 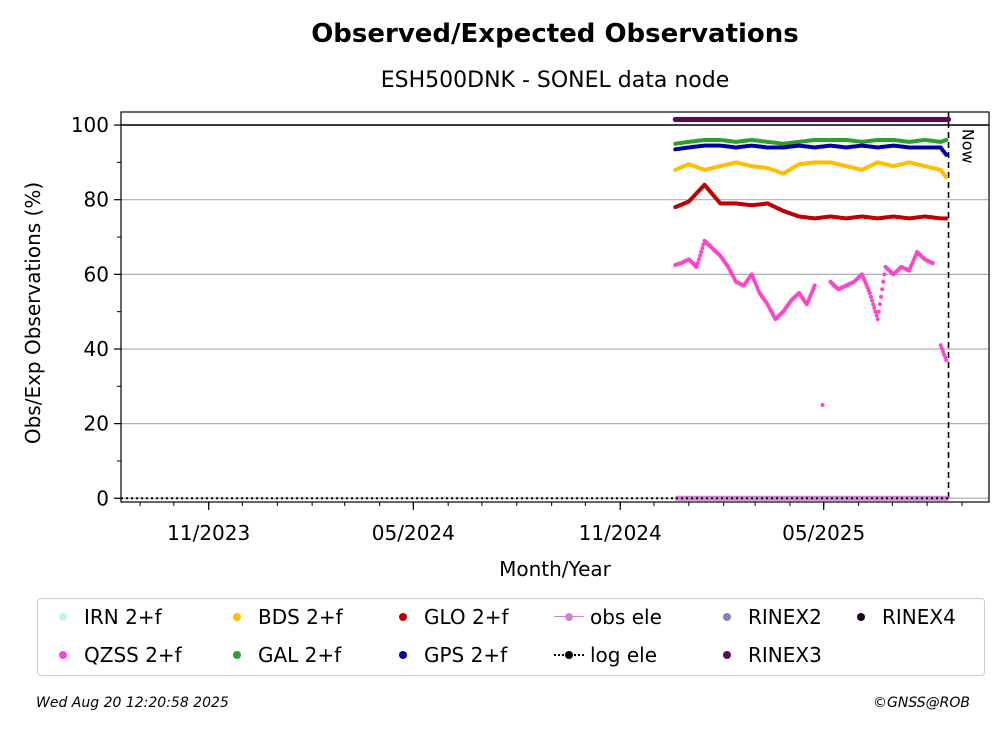 What do you see at coordinates (96, 349) in the screenshot?
I see `y-tick-label: 40` at bounding box center [96, 349].